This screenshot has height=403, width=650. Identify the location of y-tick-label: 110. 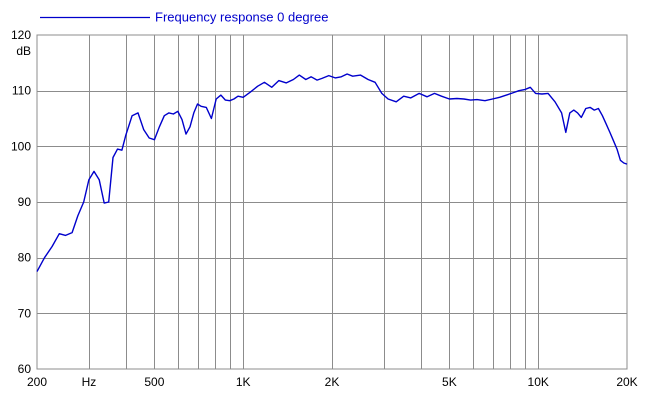
(21, 91).